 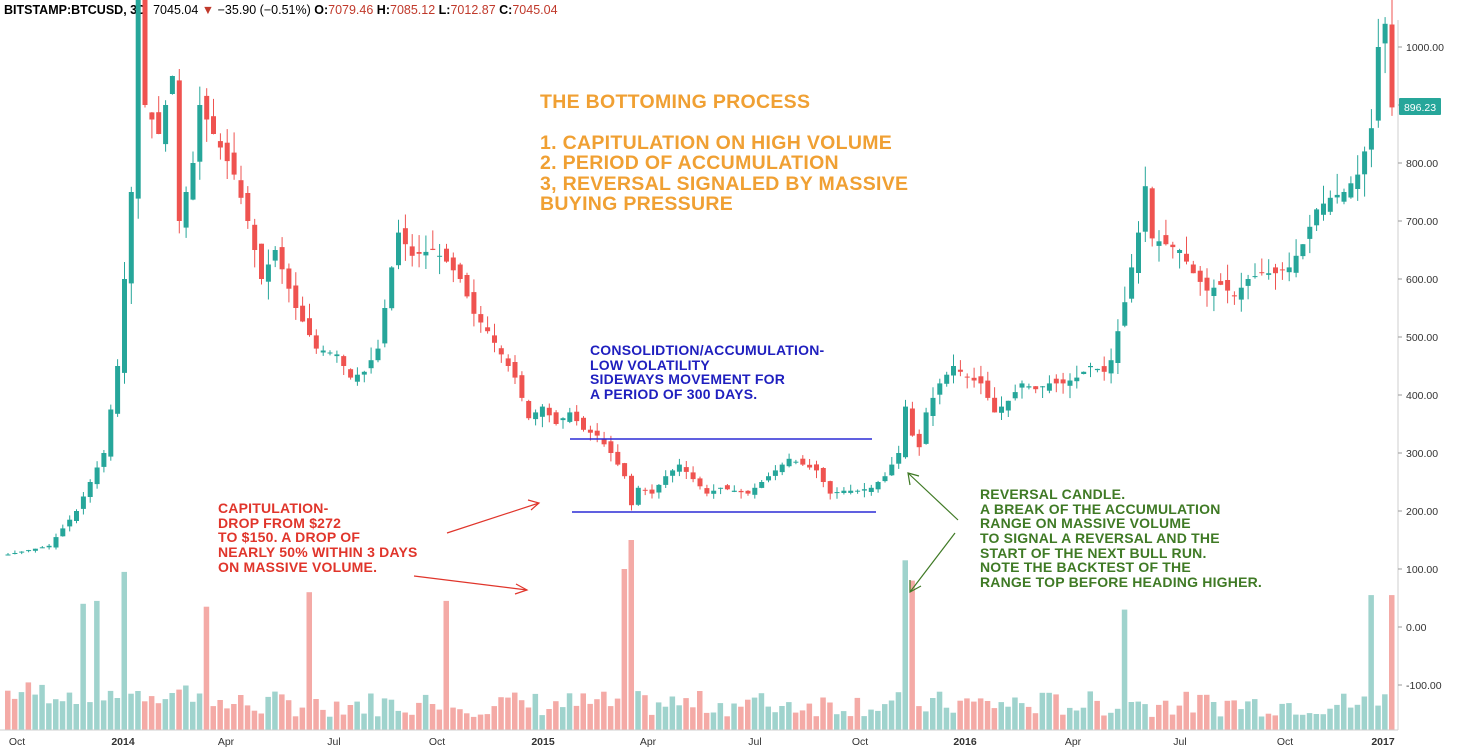 What do you see at coordinates (351, 10) in the screenshot?
I see `open-value: 7079.46` at bounding box center [351, 10].